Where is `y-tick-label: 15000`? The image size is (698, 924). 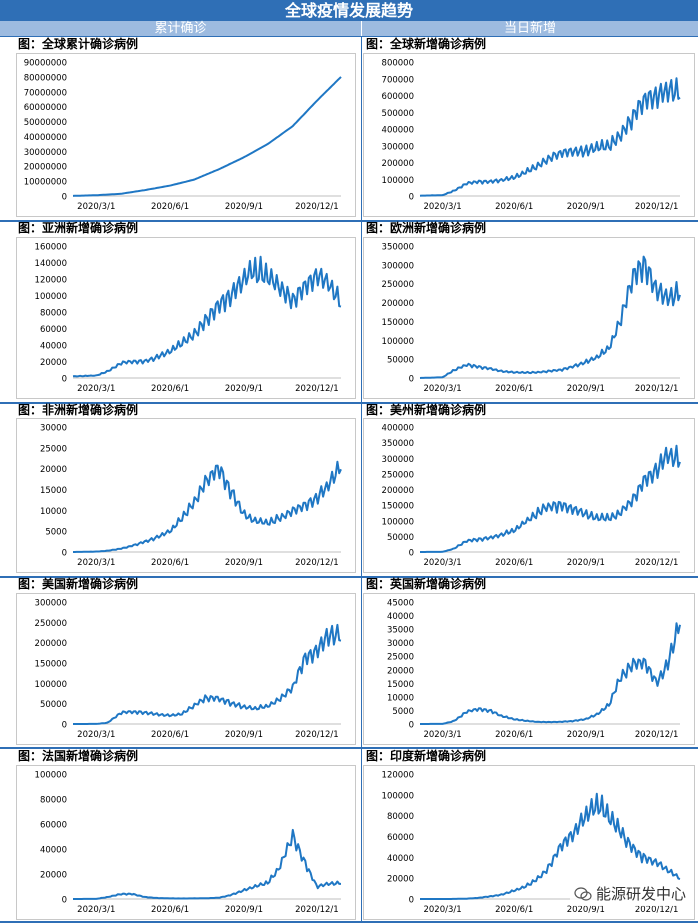 y-tick-label: 15000 is located at coordinates (53, 491).